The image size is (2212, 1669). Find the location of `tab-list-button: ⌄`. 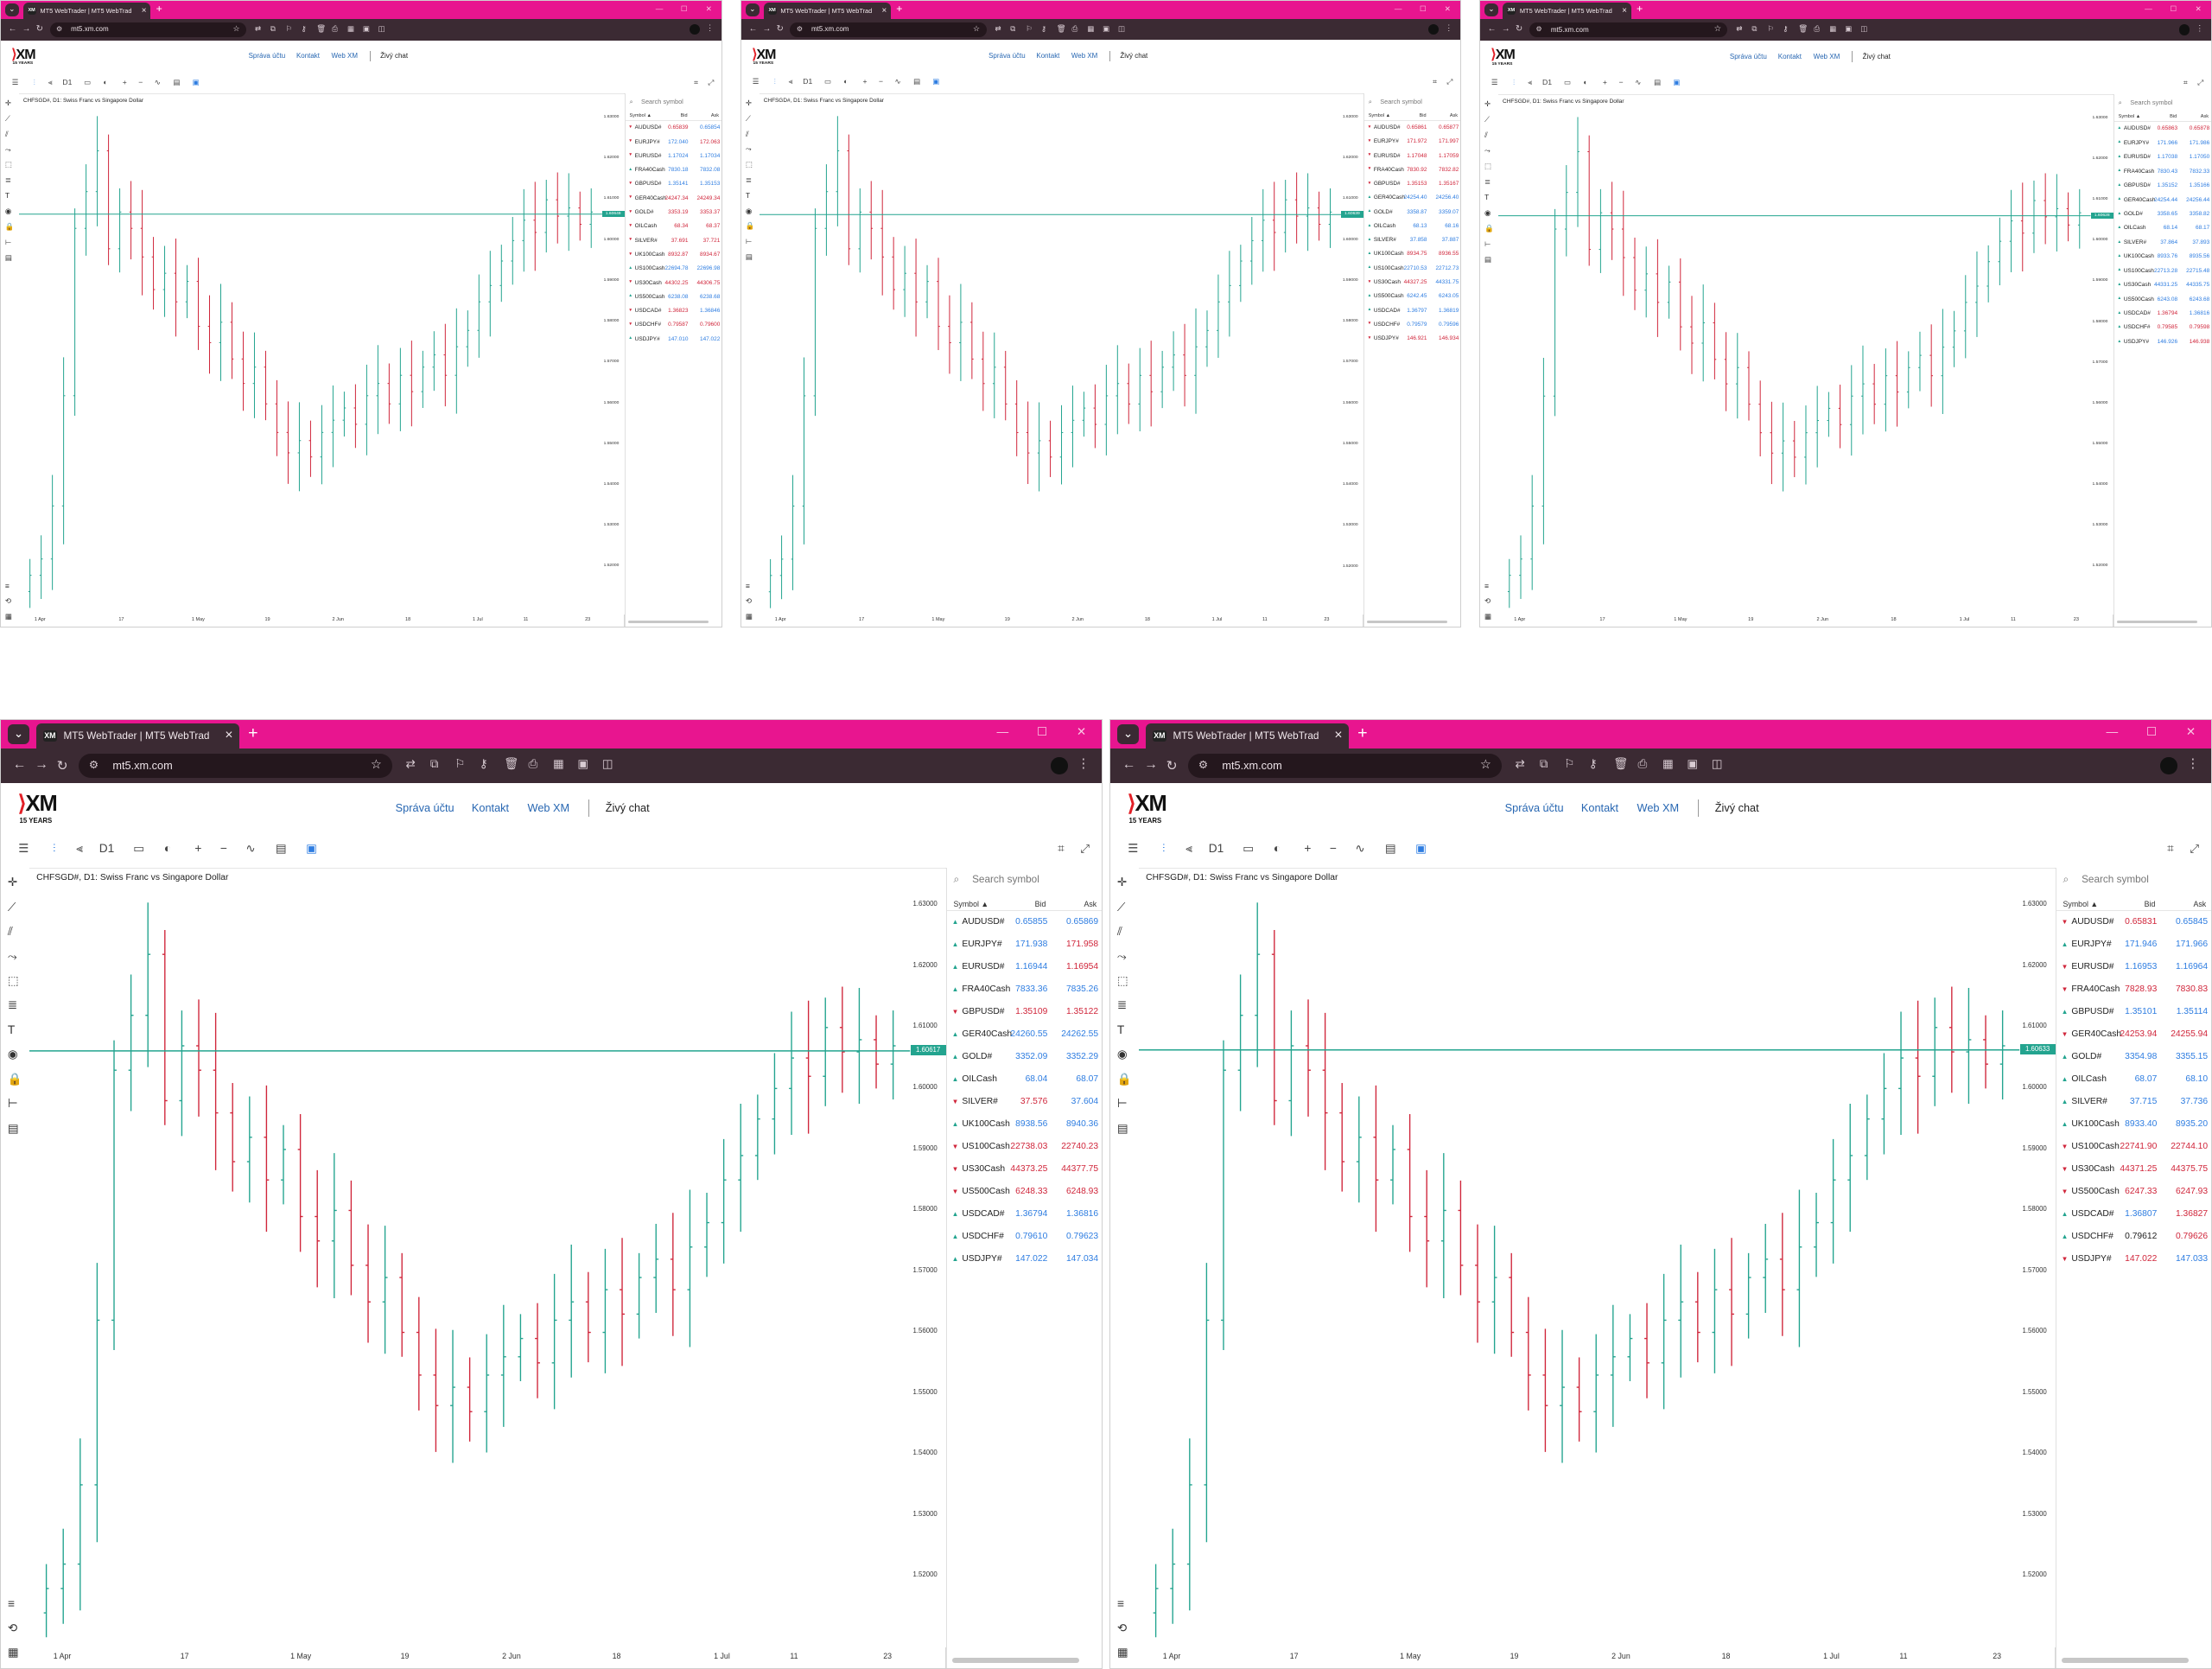

tab-list-button: ⌄ is located at coordinates (11, 9).